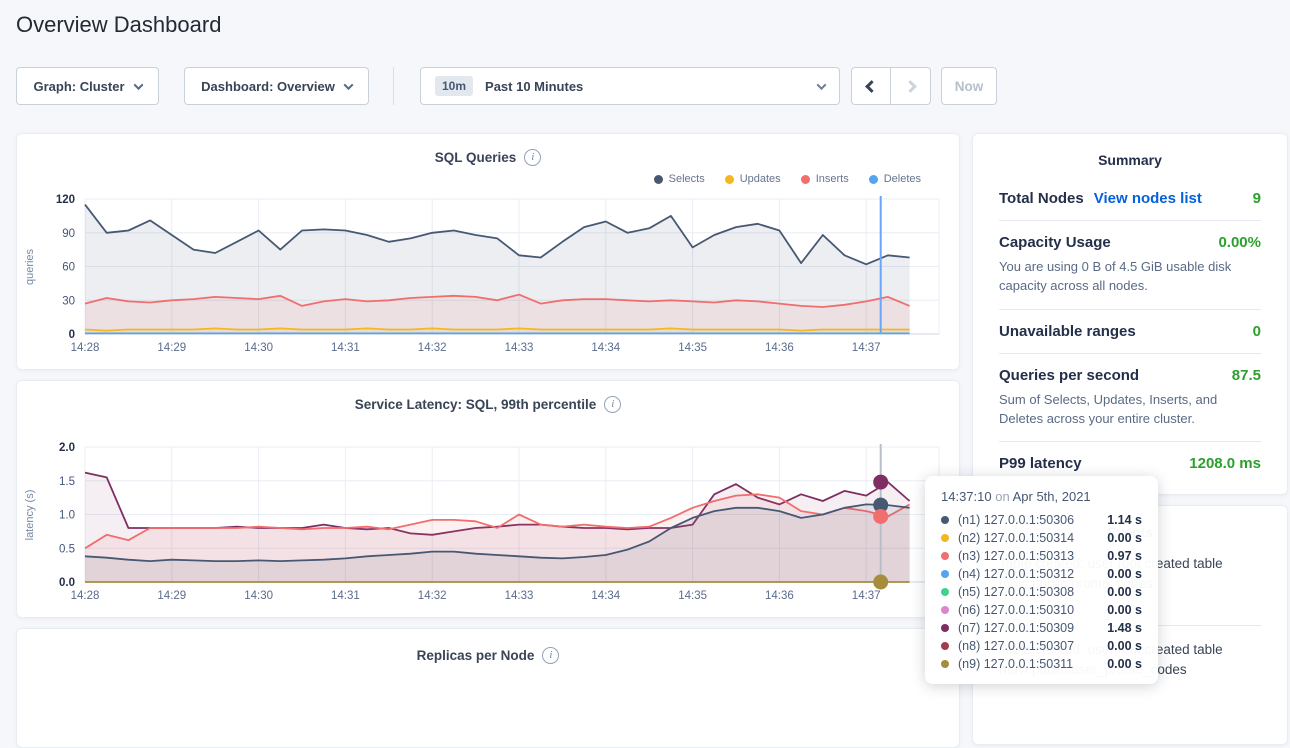 The image size is (1290, 748). Describe the element at coordinates (1041, 610) in the screenshot. I see `tooltip-node-row: (n6) 127.0.0.1:50310 0.00 s` at that location.